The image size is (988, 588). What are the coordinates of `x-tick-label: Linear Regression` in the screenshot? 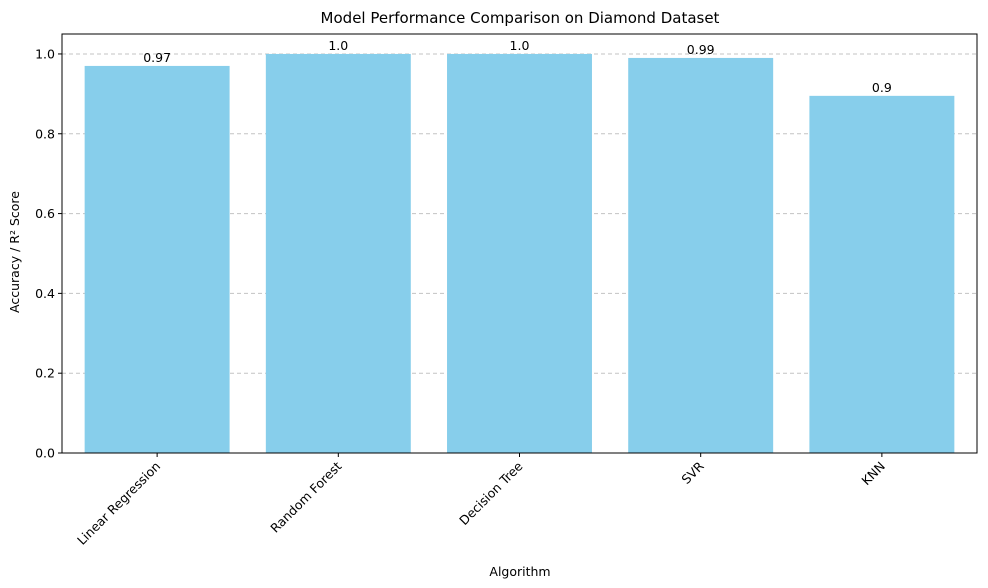 It's located at (118, 503).